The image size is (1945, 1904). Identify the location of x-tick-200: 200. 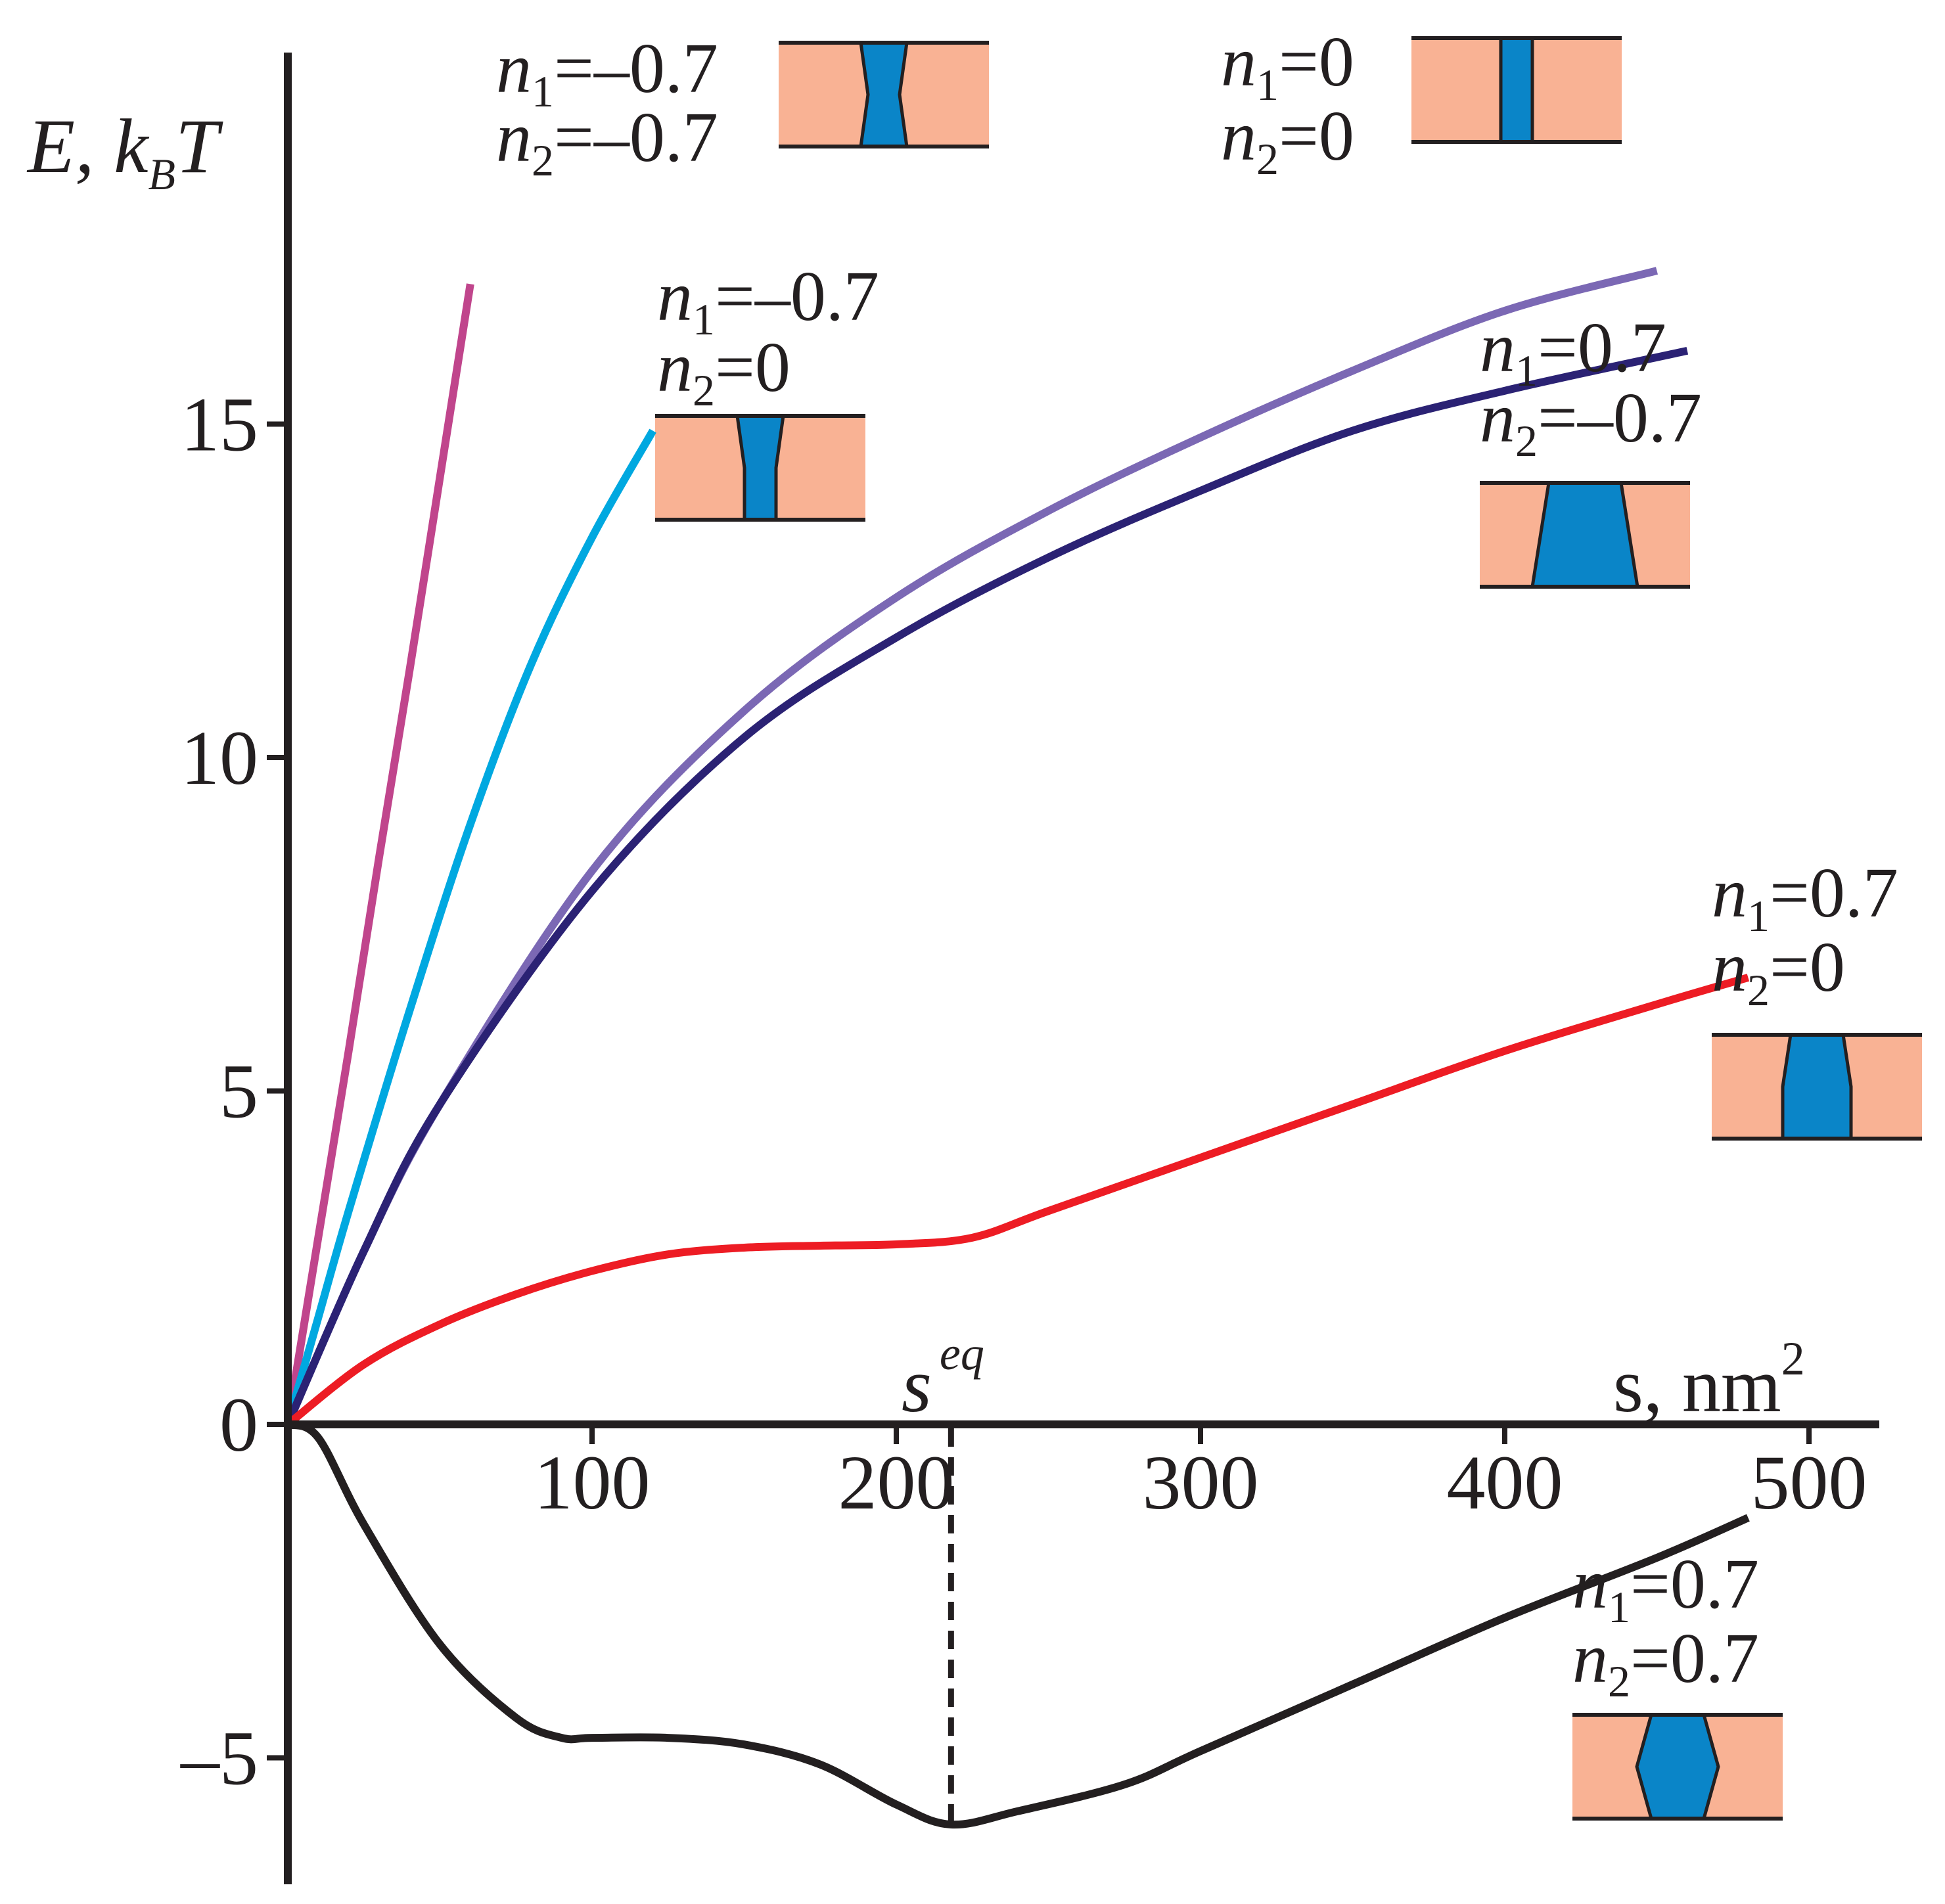
(896, 1475).